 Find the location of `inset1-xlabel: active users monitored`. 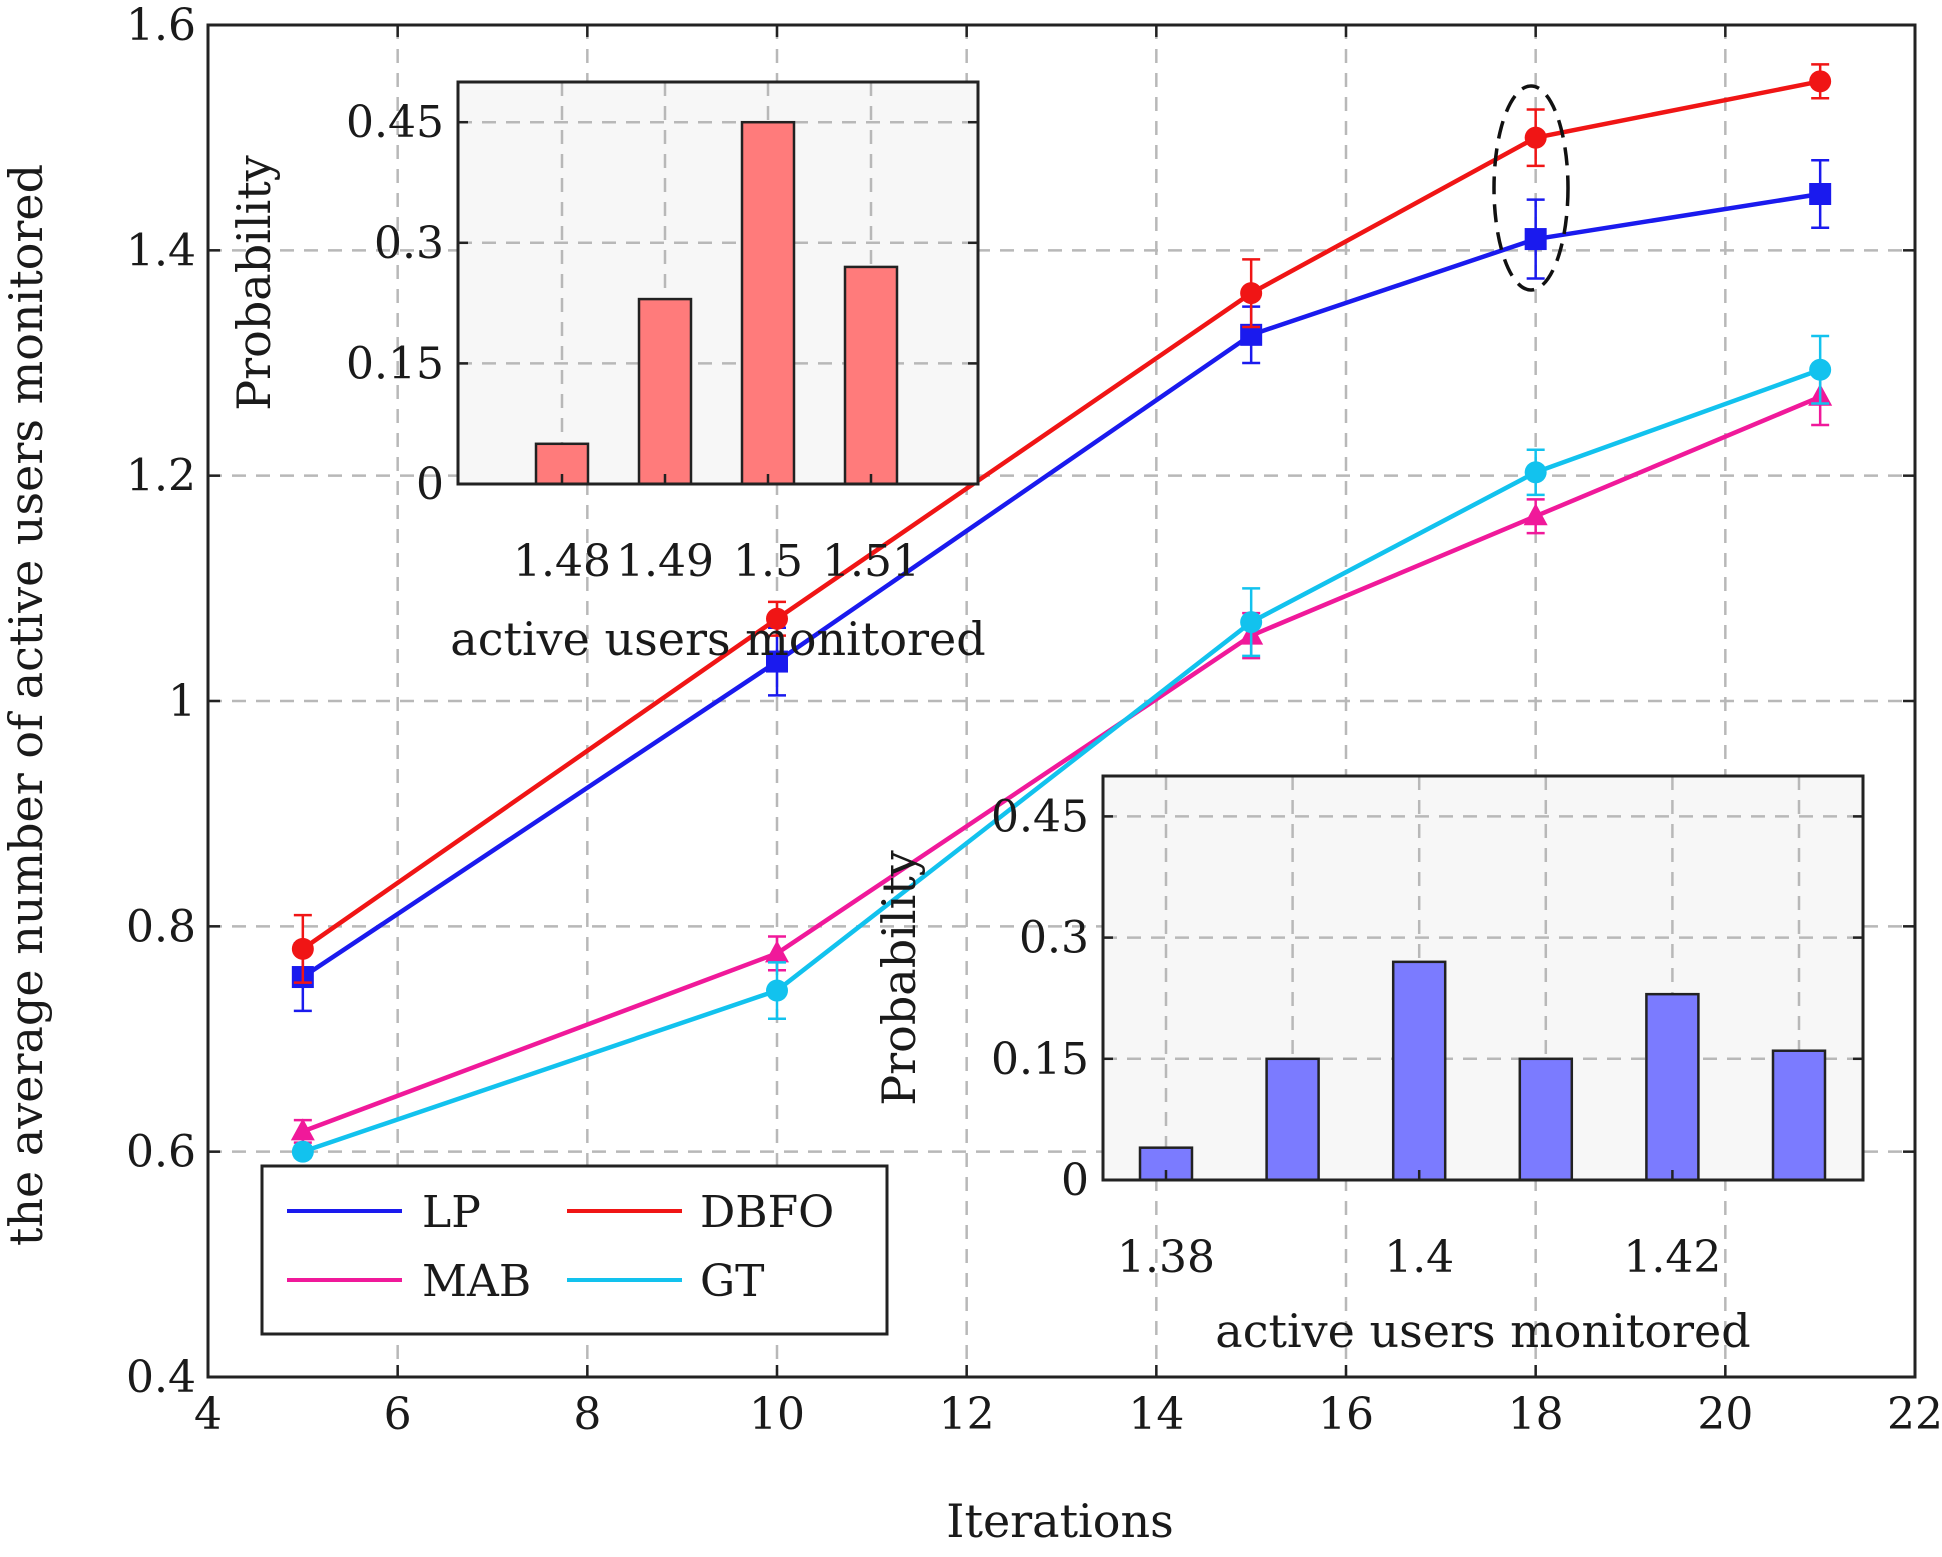

inset1-xlabel: active users monitored is located at coordinates (717, 639).